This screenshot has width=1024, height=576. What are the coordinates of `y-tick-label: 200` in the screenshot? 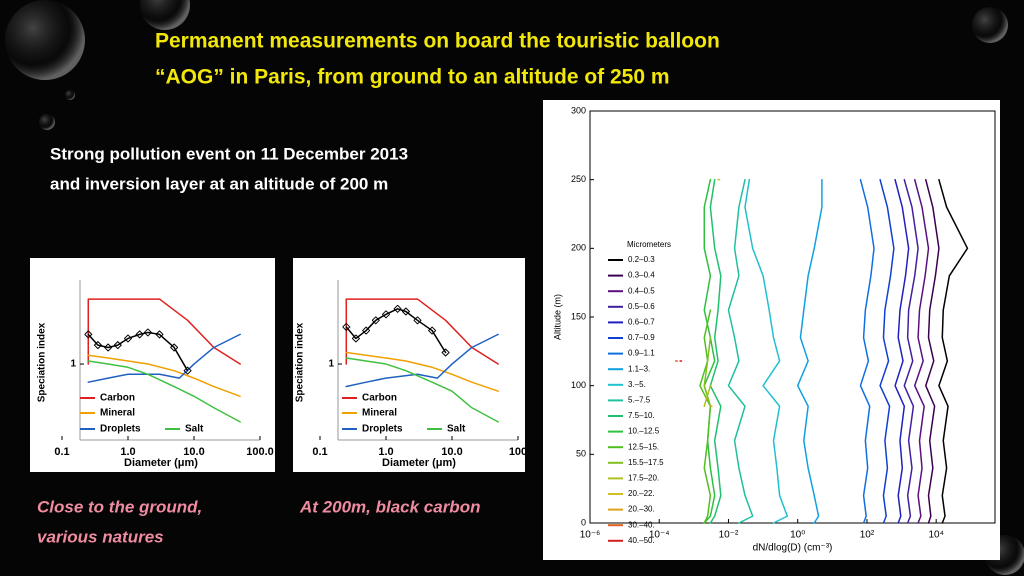 It's located at (578, 248).